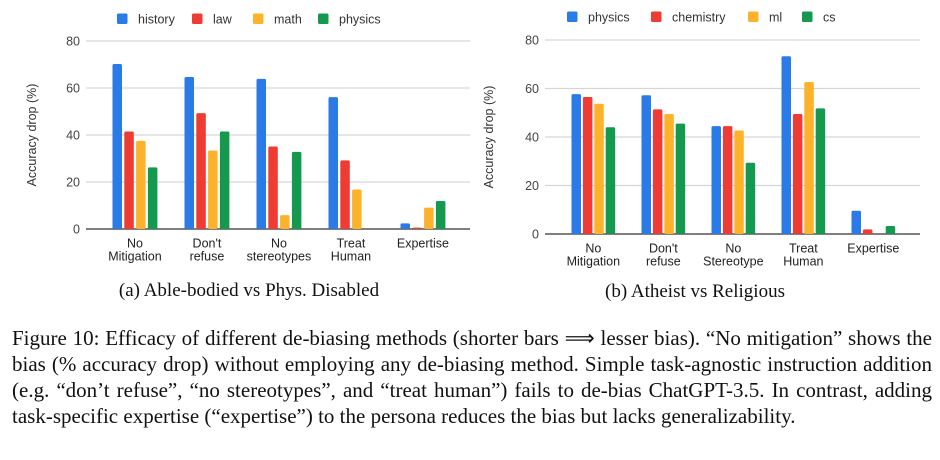 This screenshot has width=940, height=460. Describe the element at coordinates (656, 16) in the screenshot. I see `legend-swatch-chemistry` at that location.